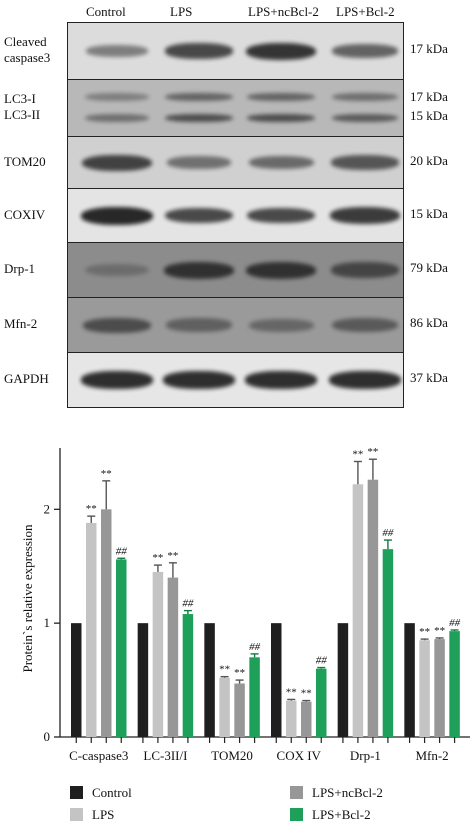 Image resolution: width=474 pixels, height=829 pixels. What do you see at coordinates (112, 792) in the screenshot?
I see `legend-label: Control` at bounding box center [112, 792].